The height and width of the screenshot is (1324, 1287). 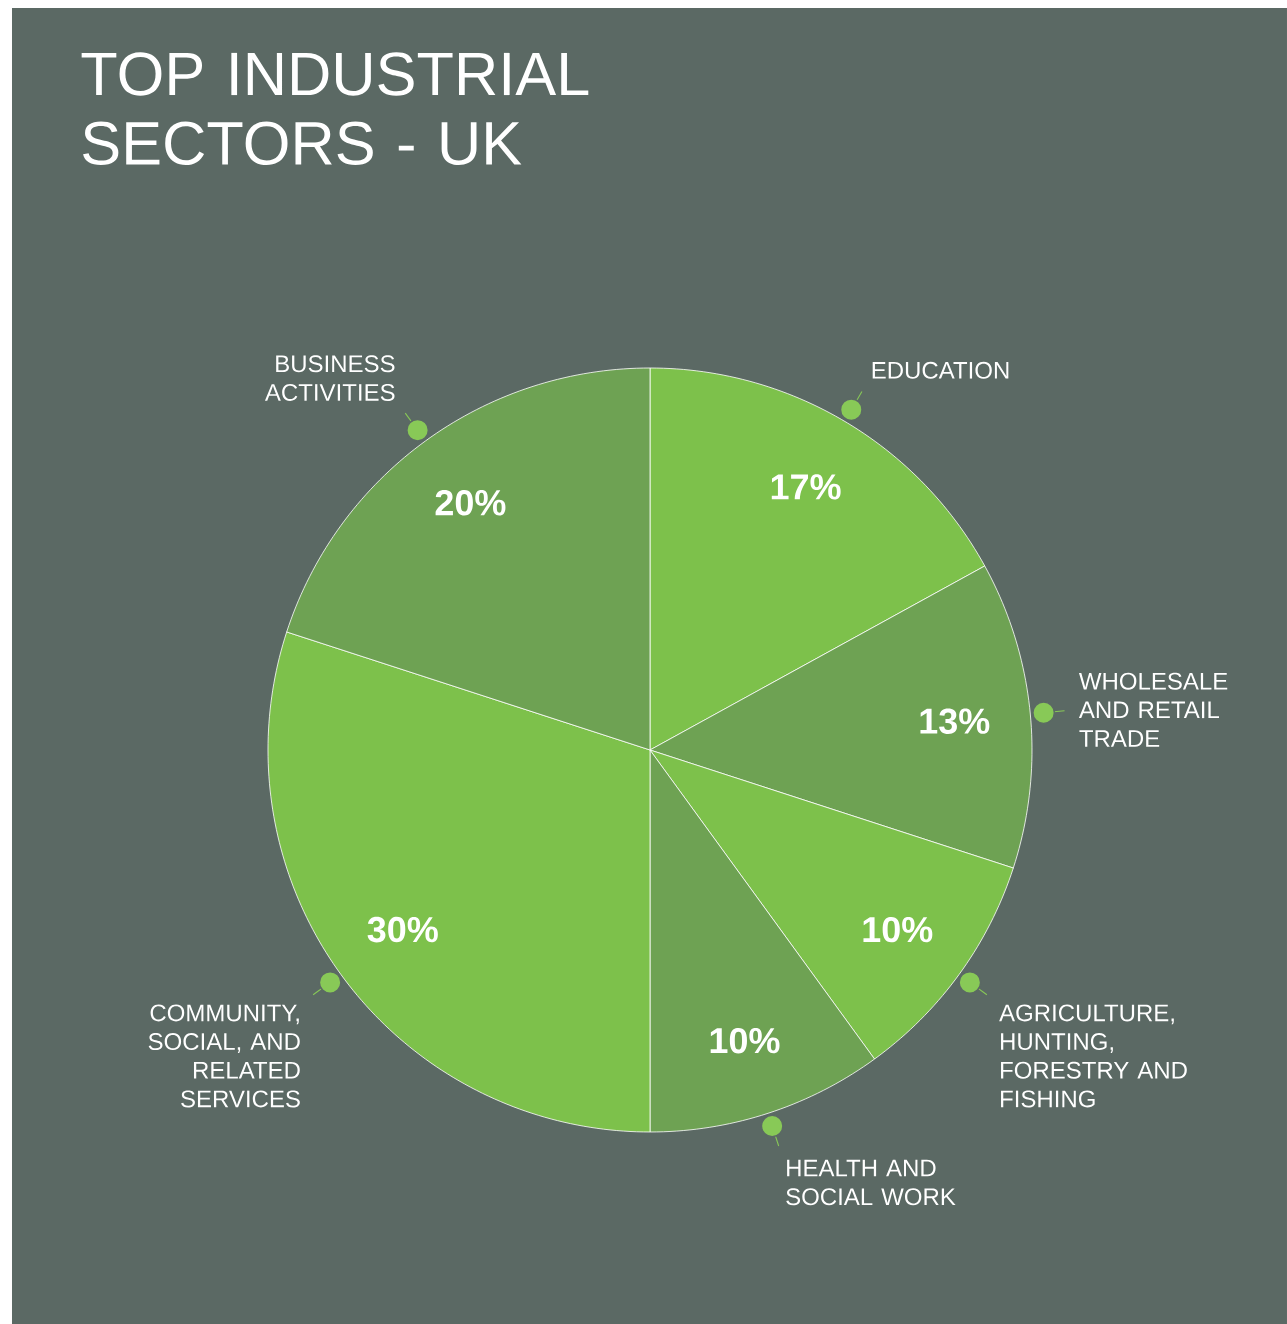 I want to click on data-label: 17%, so click(x=806, y=487).